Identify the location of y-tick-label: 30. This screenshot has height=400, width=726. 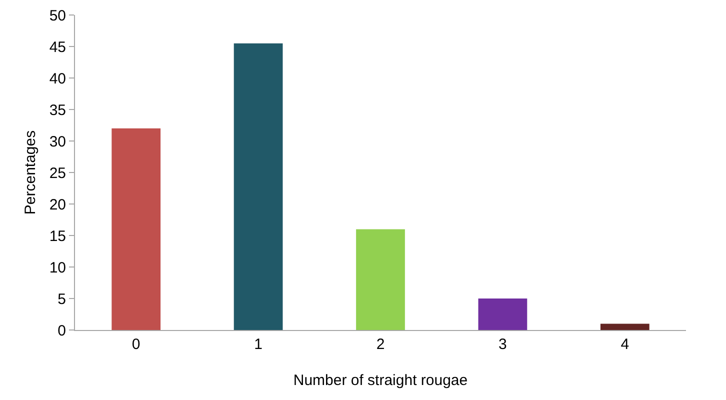
(57, 141).